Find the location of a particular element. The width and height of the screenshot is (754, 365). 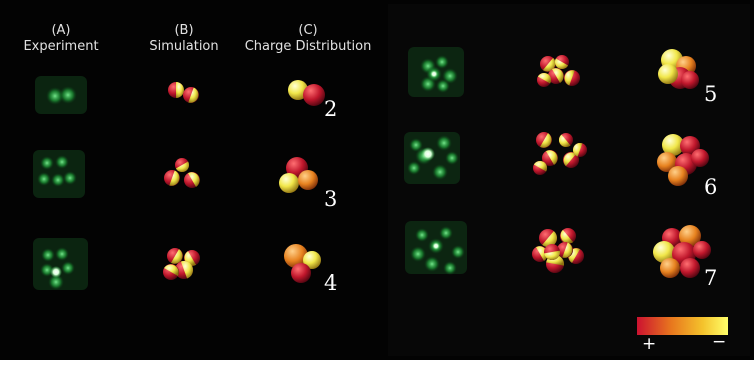

header-name-experiment: Experiment is located at coordinates (61, 46).